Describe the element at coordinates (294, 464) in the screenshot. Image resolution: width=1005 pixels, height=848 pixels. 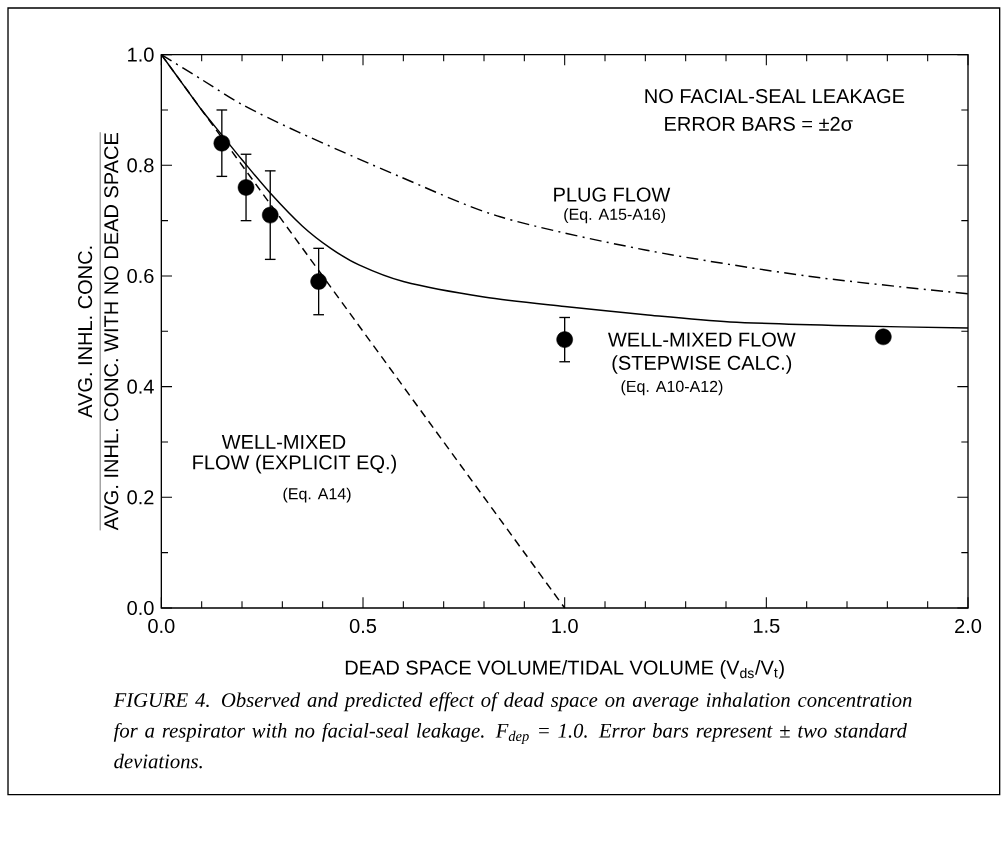
I see `annotation: FLOW (EXPLICIT EQ.)` at that location.